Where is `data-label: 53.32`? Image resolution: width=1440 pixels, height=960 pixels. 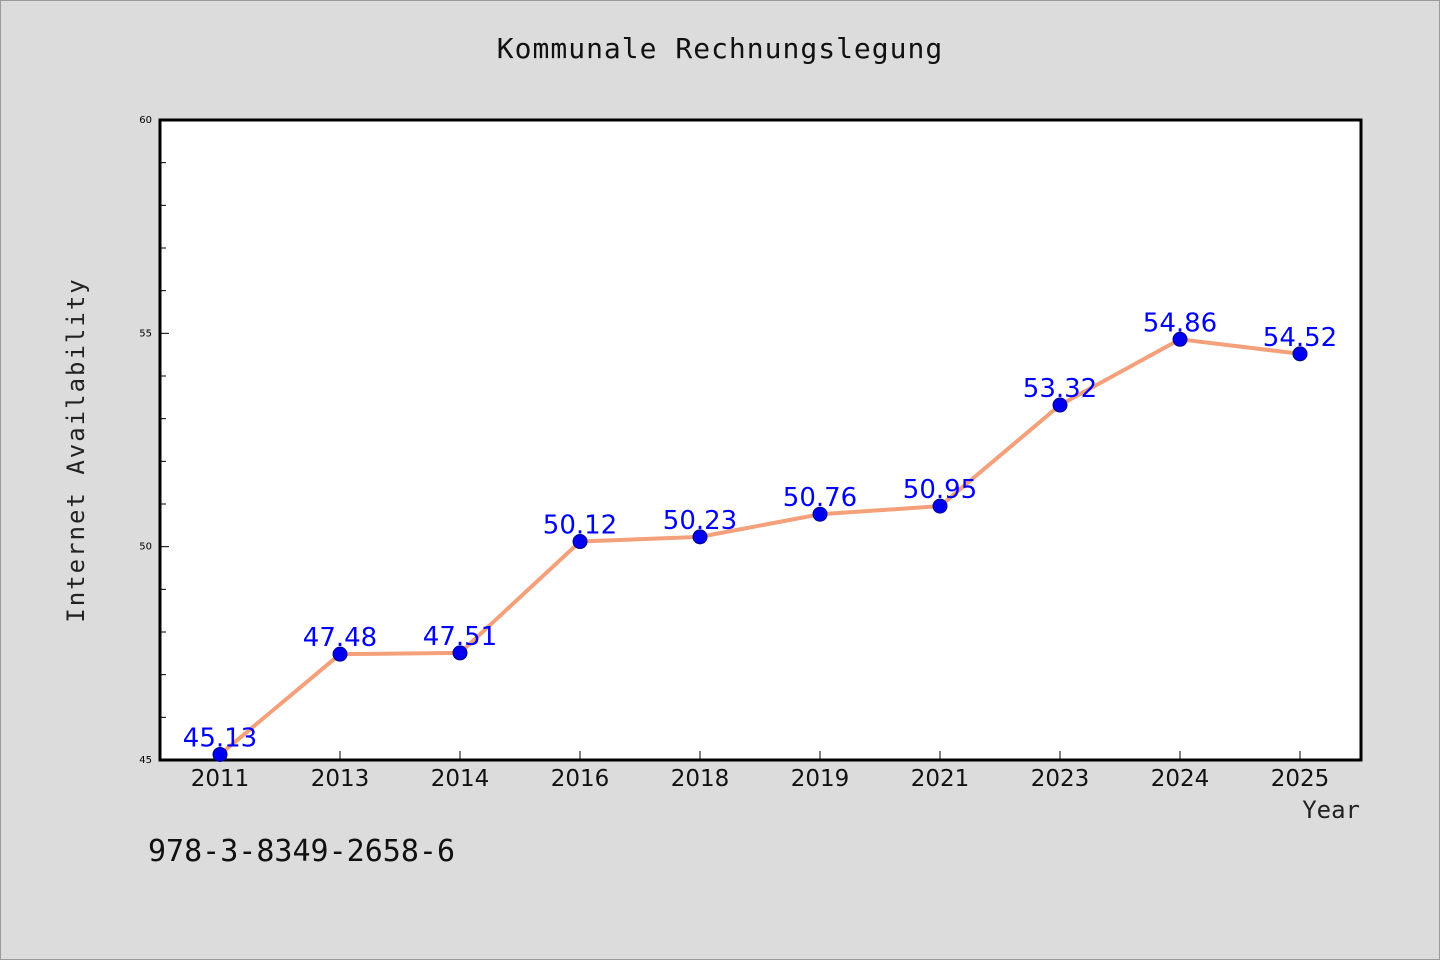 data-label: 53.32 is located at coordinates (1060, 389).